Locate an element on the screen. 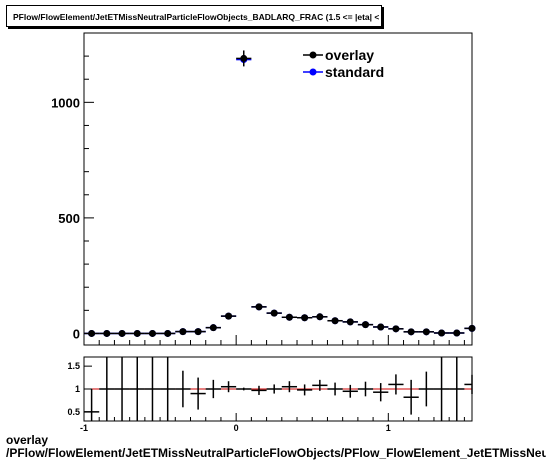 The image size is (546, 462). ratio-y-tick-label: 1 is located at coordinates (77, 389).